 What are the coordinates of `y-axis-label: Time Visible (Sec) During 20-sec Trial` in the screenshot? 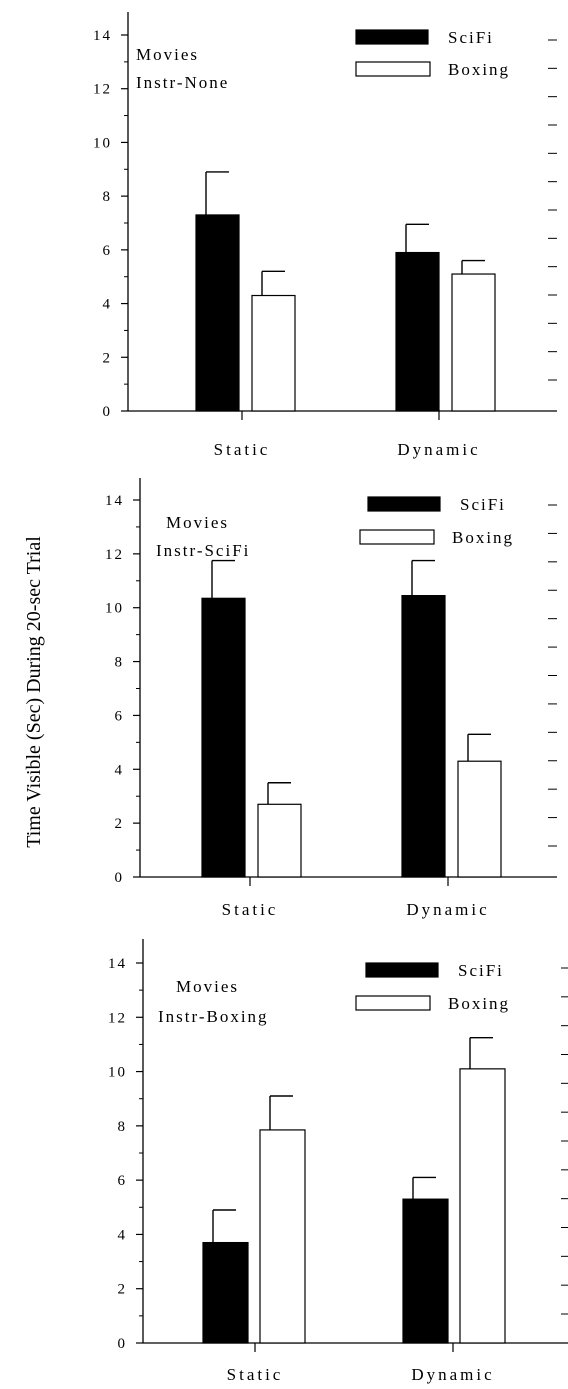 It's located at (34, 692).